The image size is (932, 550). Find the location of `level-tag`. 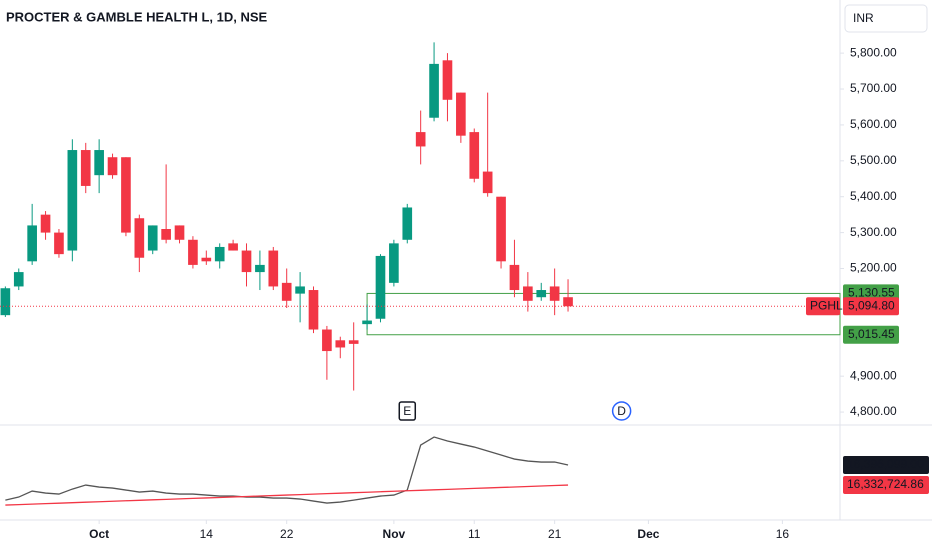

level-tag is located at coordinates (871, 334).